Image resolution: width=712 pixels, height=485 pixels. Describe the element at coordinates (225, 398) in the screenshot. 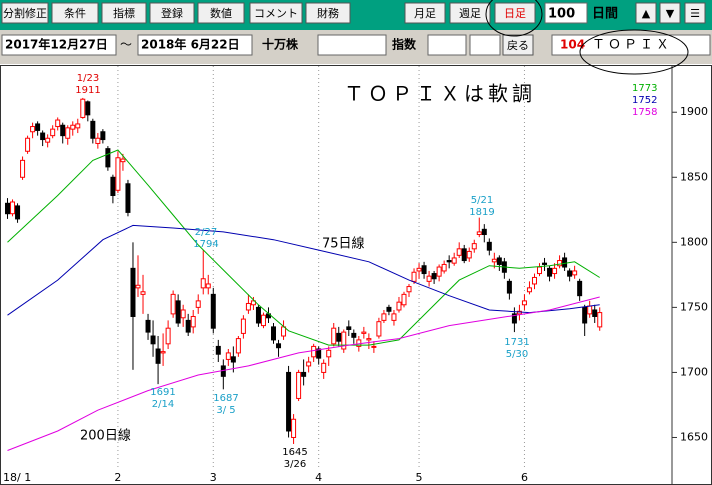

I see `annotation: 1687` at that location.